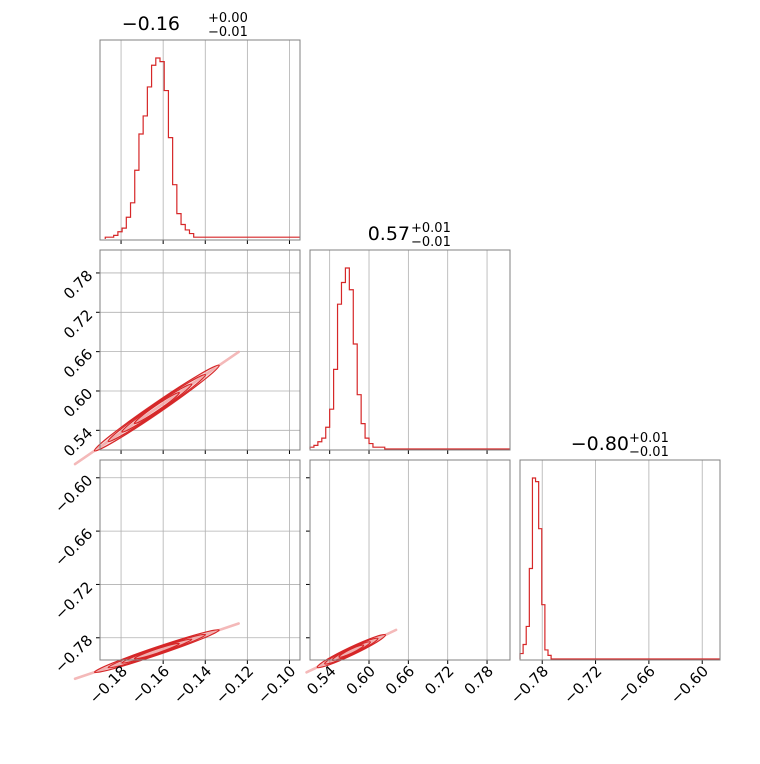  I want to click on x-tick-label-param-1: −0.10, so click(276, 684).